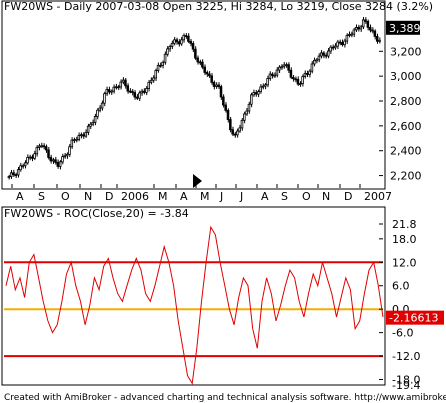  I want to click on roc-y-tick-label: -19.4, so click(406, 385).